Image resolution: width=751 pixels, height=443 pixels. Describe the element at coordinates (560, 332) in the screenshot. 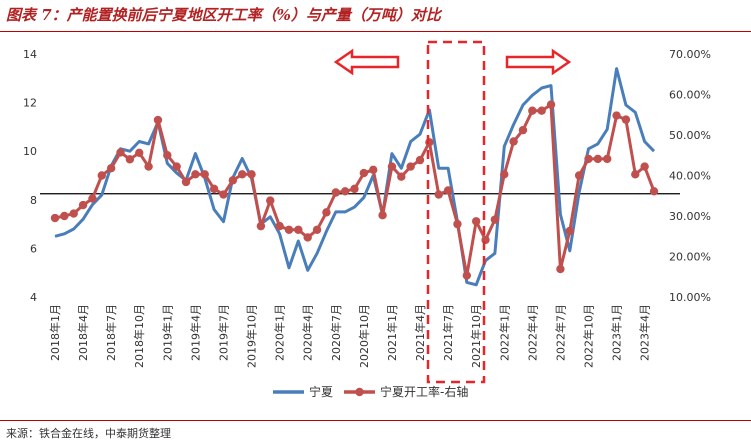

I see `x-axis-tick-label: 2022年7月` at that location.